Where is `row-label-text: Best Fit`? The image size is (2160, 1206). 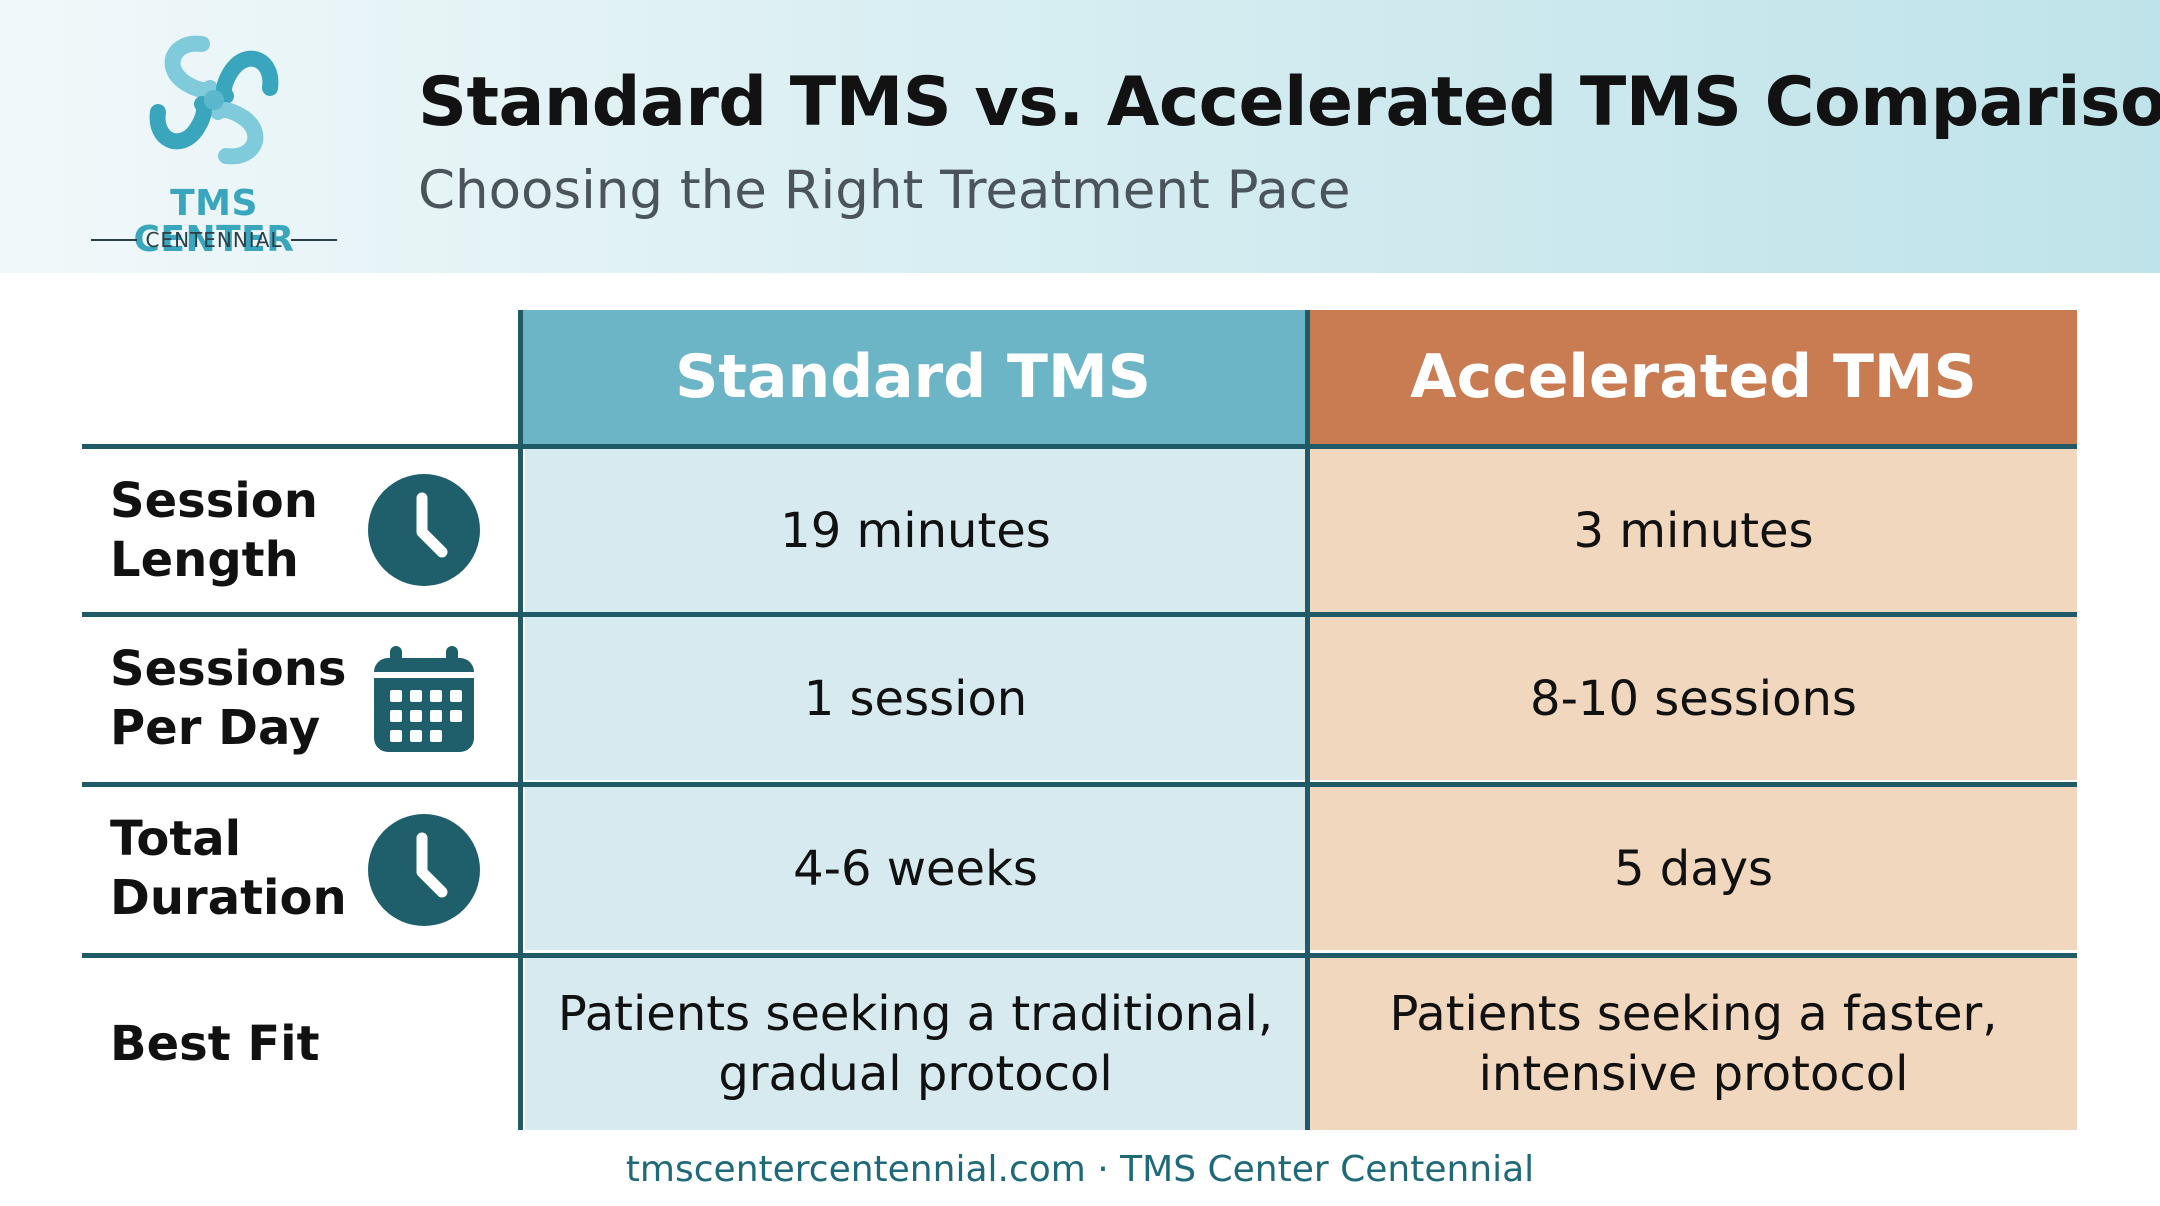
row-label-text: Best Fit is located at coordinates (215, 1043).